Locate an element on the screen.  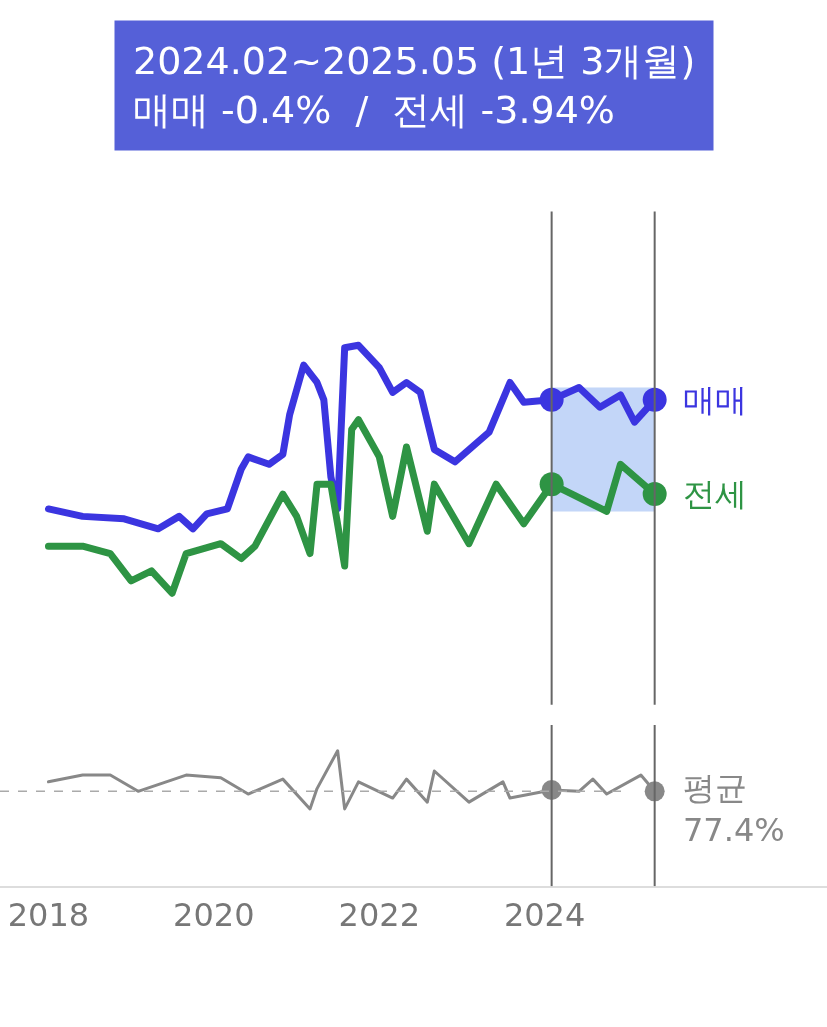
chart-subtitle: 매매 -0.4% / 전세 -3.94% is located at coordinates (374, 110).